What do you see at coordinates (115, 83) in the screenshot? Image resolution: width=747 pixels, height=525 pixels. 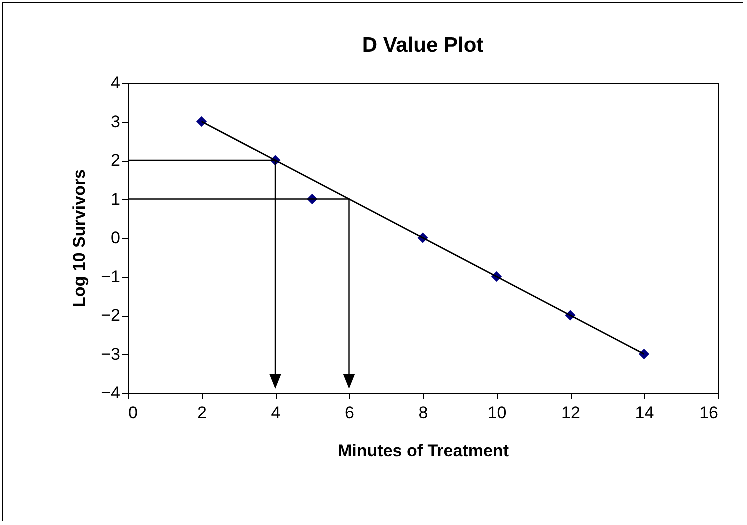 I see `y-tick-label: 4` at bounding box center [115, 83].